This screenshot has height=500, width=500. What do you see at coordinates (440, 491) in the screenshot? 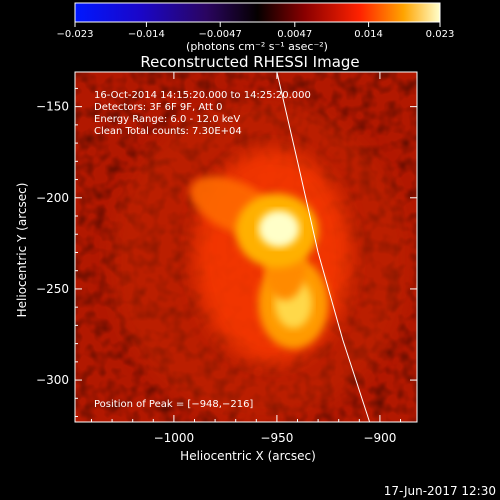
I see `footer-timestamp: 17-Jun-2017 12:30` at bounding box center [440, 491].